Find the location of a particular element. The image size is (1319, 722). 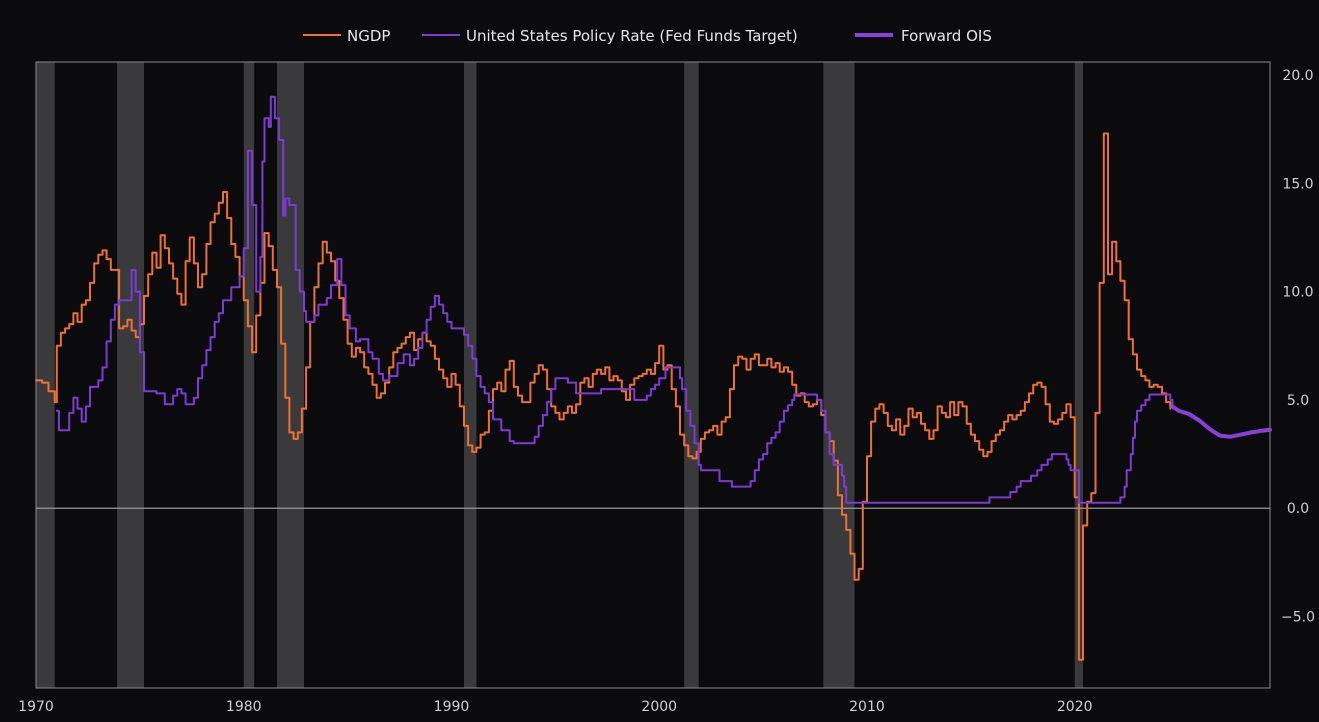

x-tick-label: 1970 is located at coordinates (36, 707).